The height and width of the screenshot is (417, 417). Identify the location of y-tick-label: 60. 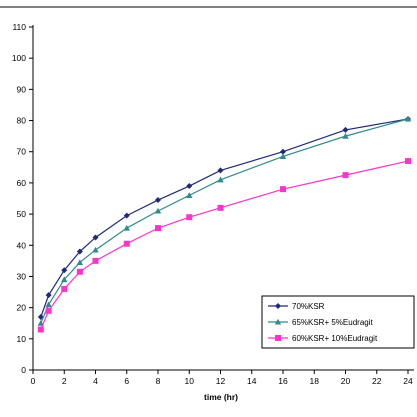
(22, 183).